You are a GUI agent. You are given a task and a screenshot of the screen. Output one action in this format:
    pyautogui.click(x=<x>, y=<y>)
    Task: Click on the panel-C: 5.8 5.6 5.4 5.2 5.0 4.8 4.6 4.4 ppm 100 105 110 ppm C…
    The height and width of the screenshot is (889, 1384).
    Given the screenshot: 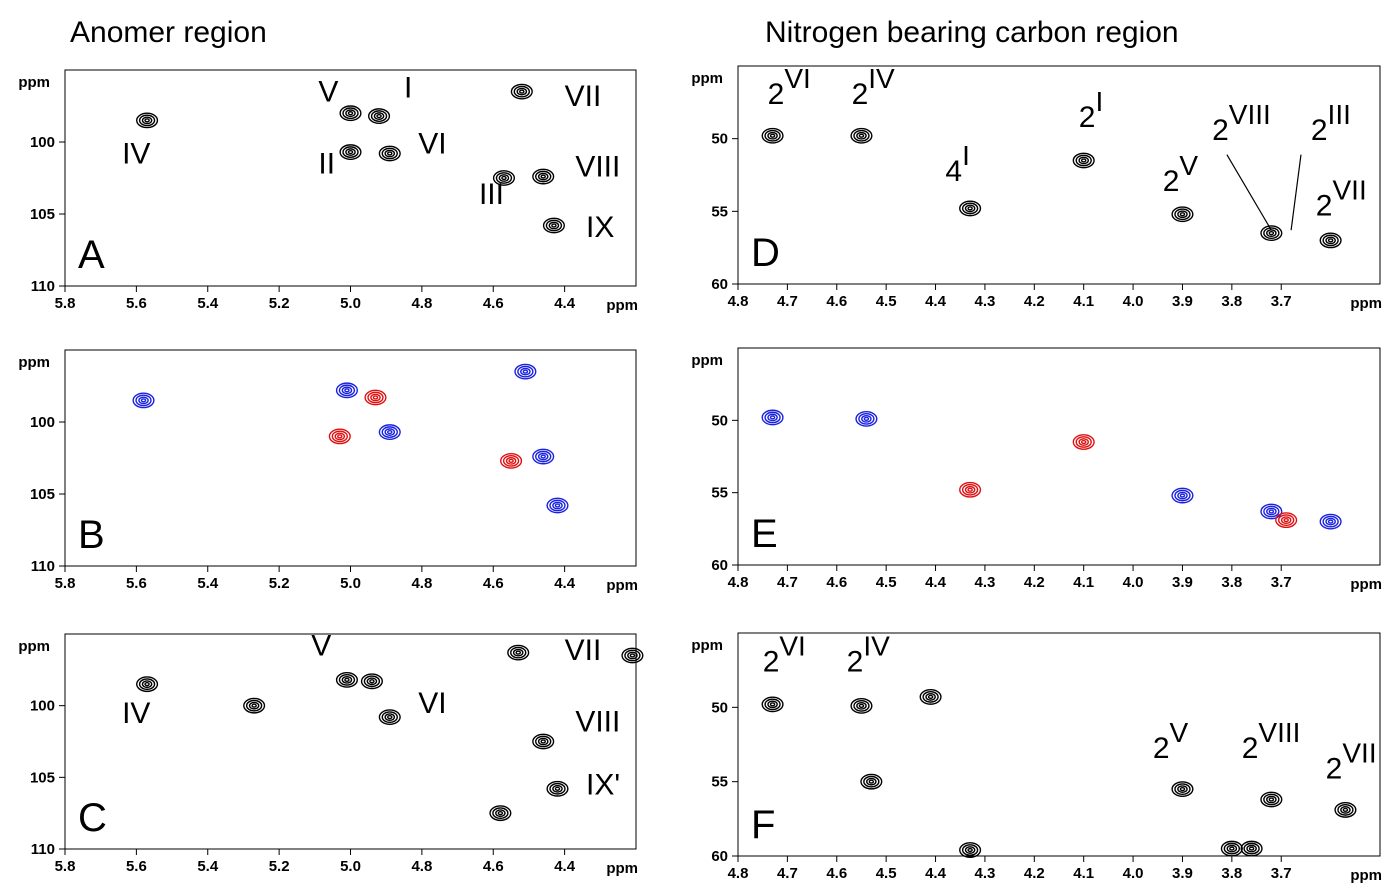 What is the action you would take?
    pyautogui.click(x=331, y=753)
    